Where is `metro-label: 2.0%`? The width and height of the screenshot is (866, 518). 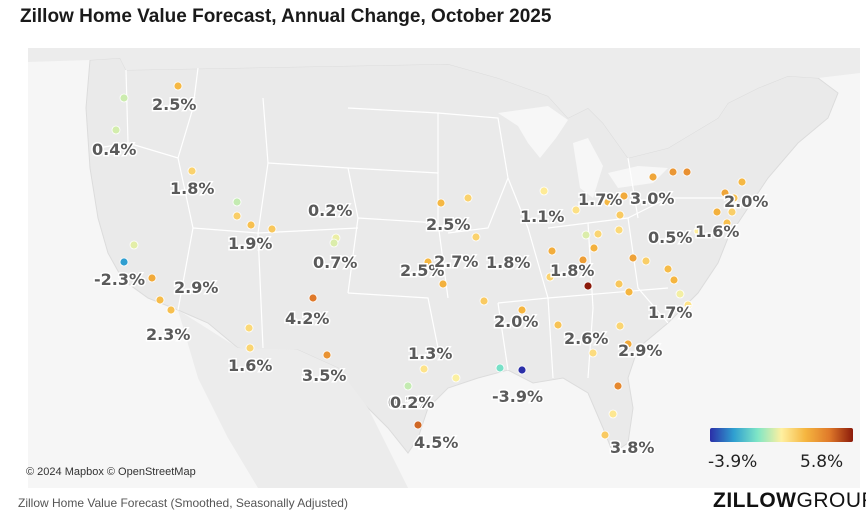 metro-label: 2.0% is located at coordinates (516, 321).